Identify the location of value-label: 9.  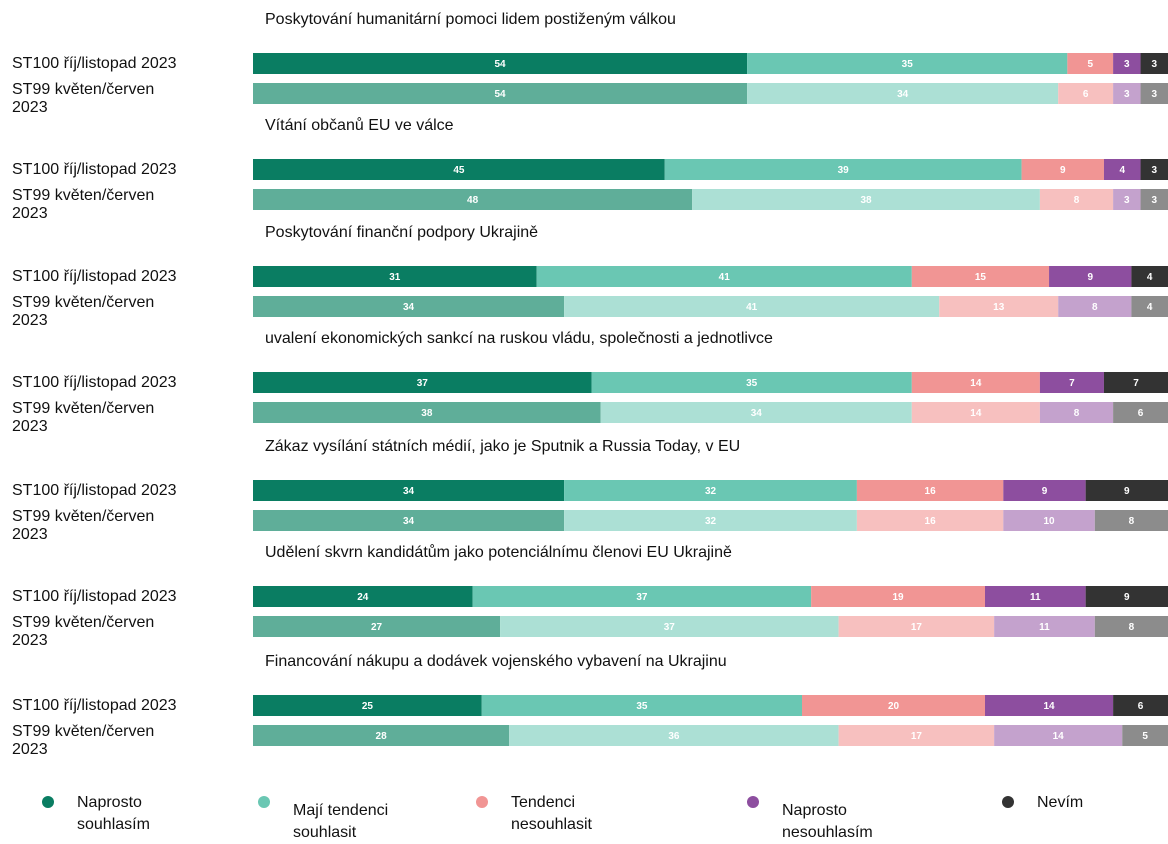
(1090, 277).